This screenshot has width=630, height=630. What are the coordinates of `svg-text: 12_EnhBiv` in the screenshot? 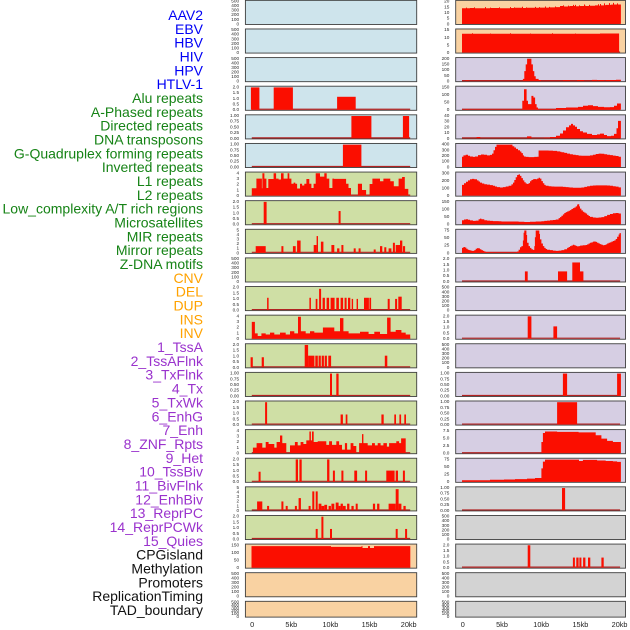 It's located at (169, 499).